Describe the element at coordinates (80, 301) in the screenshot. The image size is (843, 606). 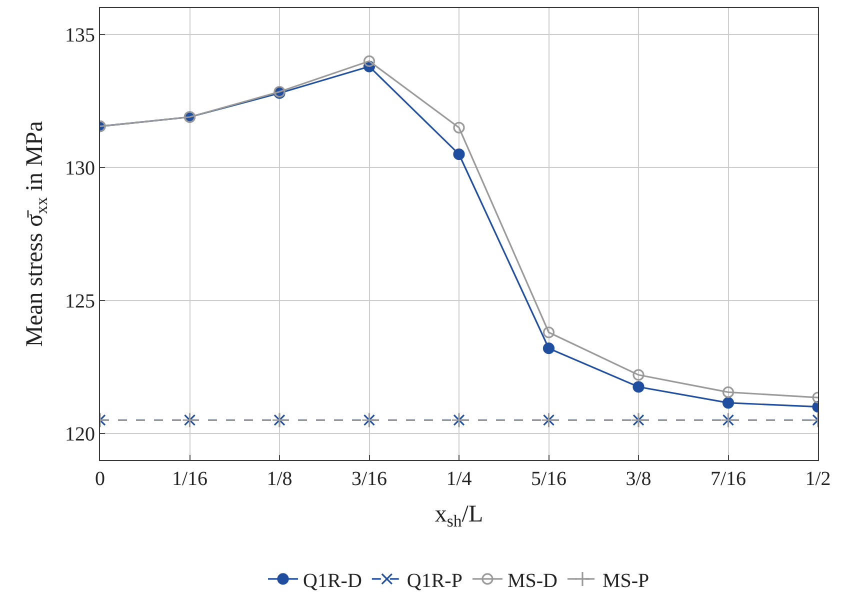
I see `y-tick-label: 125` at that location.